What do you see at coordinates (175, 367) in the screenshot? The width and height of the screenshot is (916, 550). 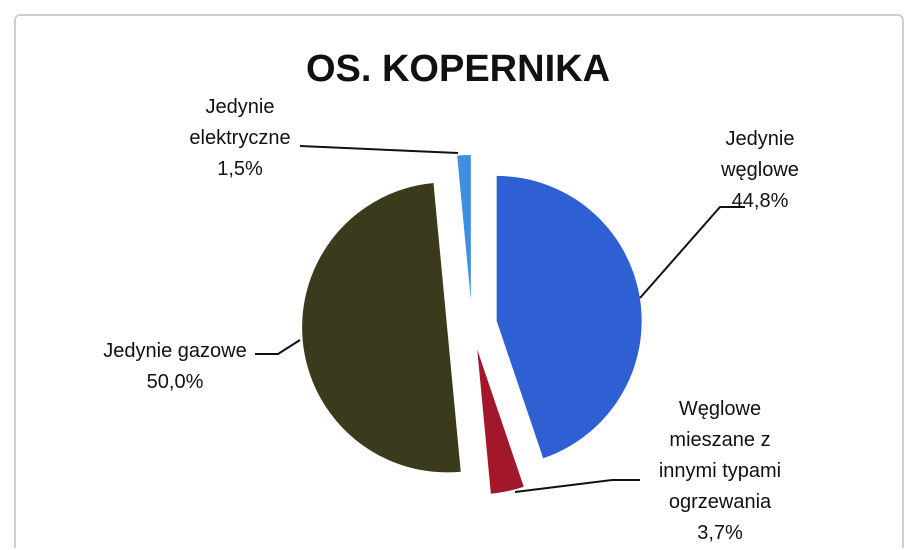 I see `slice-label: Jedynie gazowe 50,0%` at bounding box center [175, 367].